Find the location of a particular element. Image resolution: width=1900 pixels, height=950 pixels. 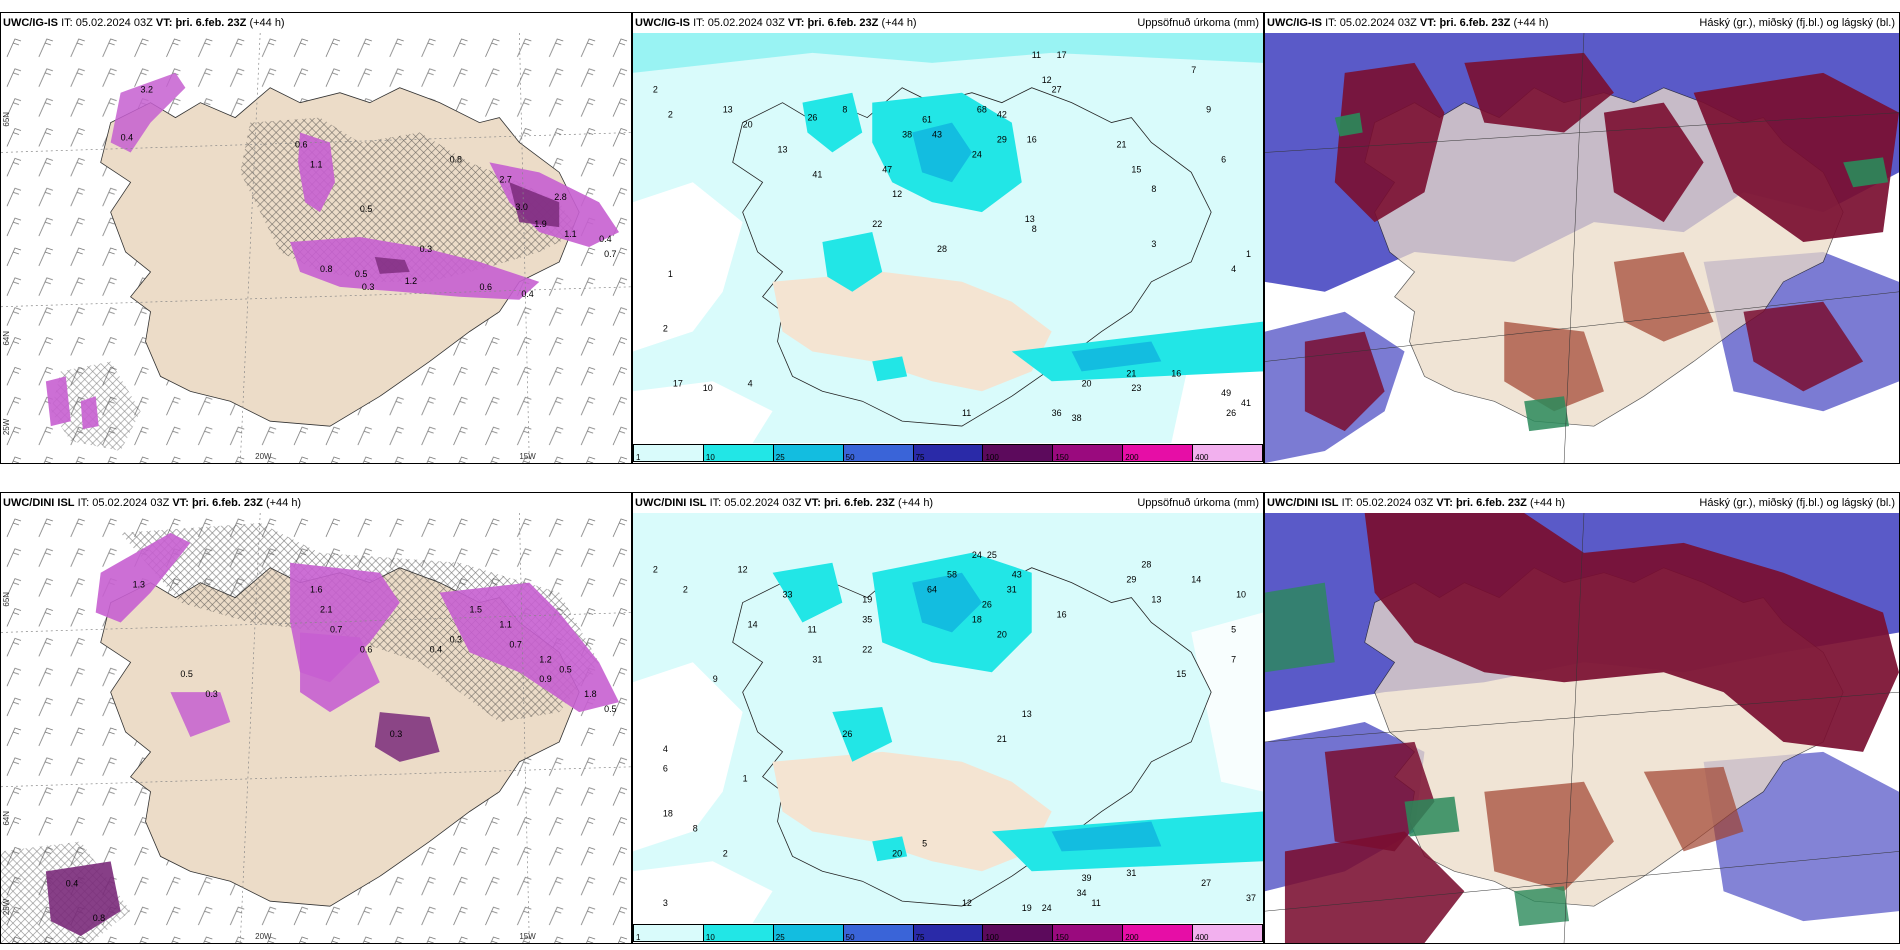

precip-label: 35 is located at coordinates (867, 619).